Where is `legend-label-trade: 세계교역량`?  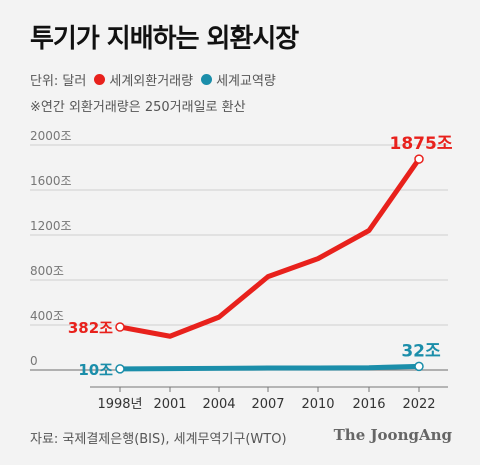 legend-label-trade: 세계교역량 is located at coordinates (246, 81).